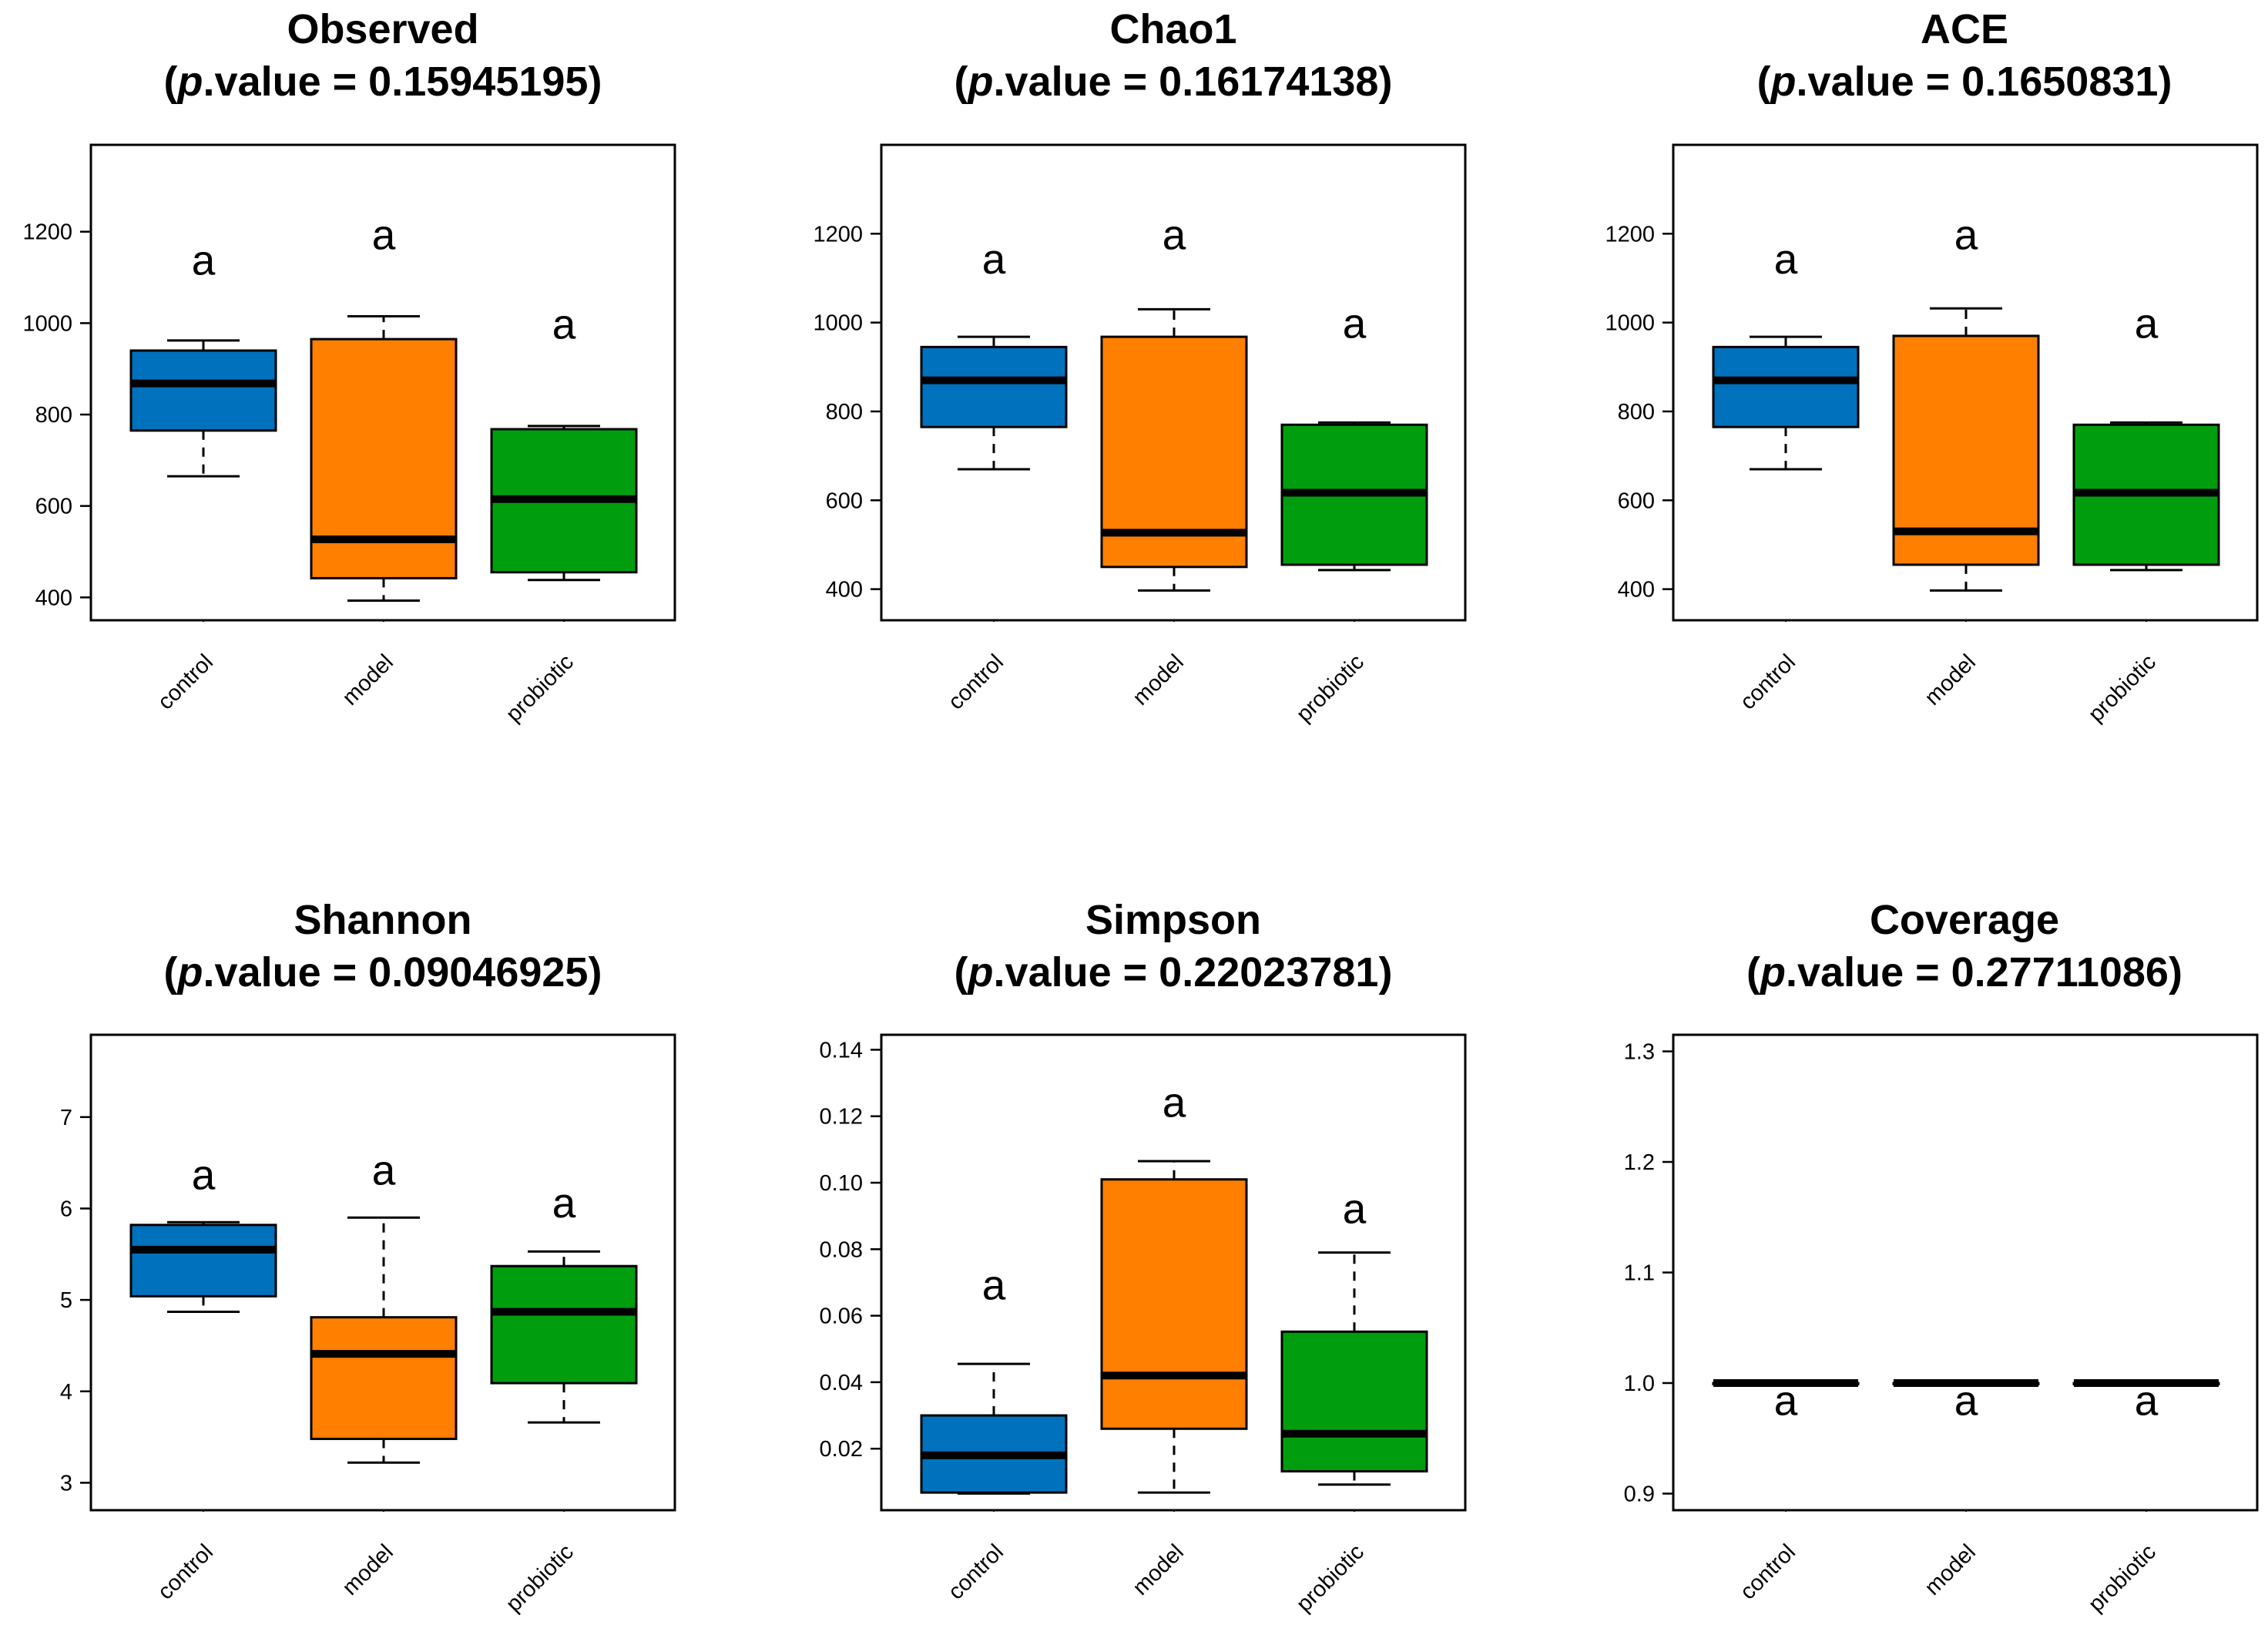 This screenshot has height=1625, width=2268. What do you see at coordinates (66, 1118) in the screenshot?
I see `y-tick-label: 7` at bounding box center [66, 1118].